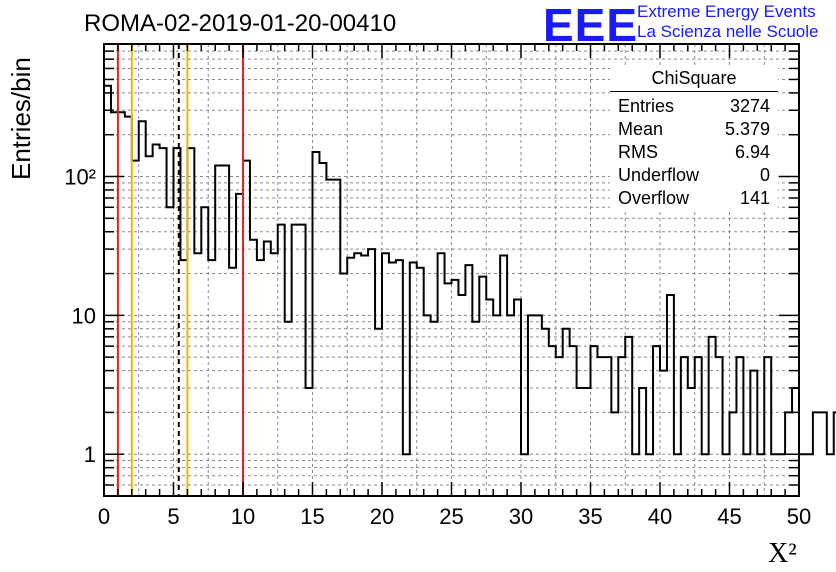 This screenshot has width=836, height=572. I want to click on x-tick-label: 10, so click(243, 516).